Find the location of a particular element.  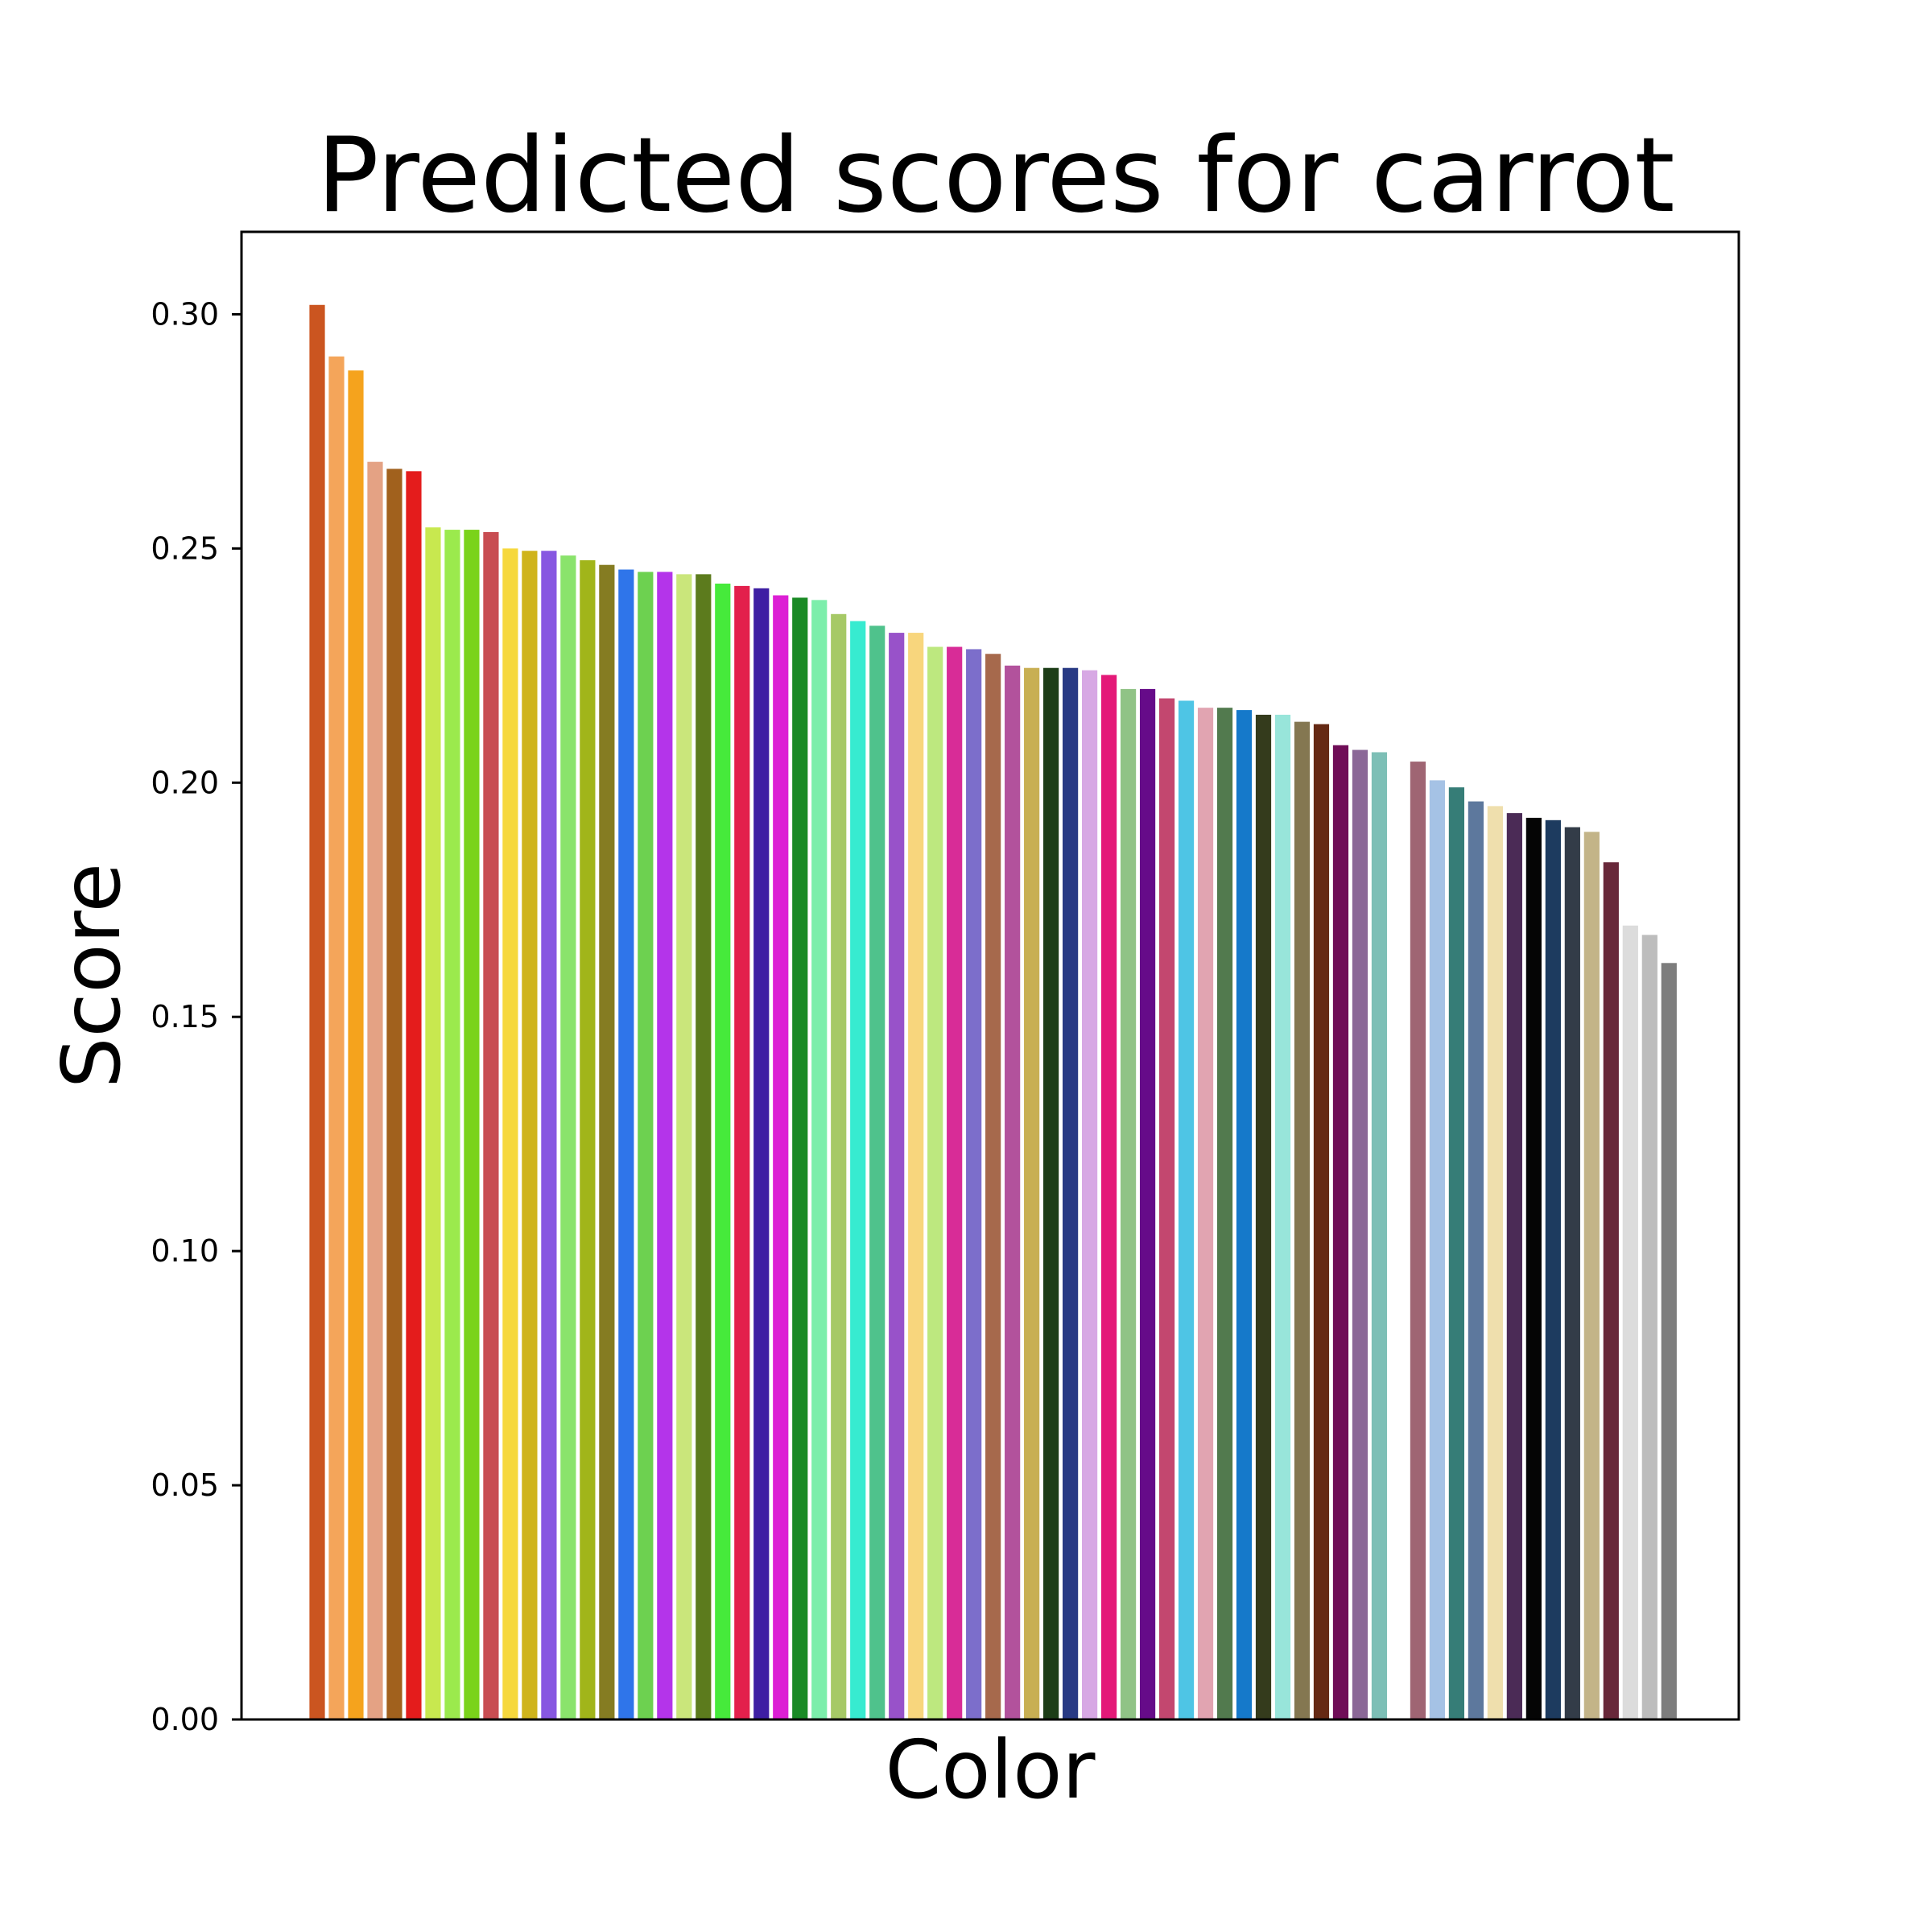

y-axis: 0.00 0.05 0.10 0.15 0.20 0.25 0.30 is located at coordinates (196, 1016).